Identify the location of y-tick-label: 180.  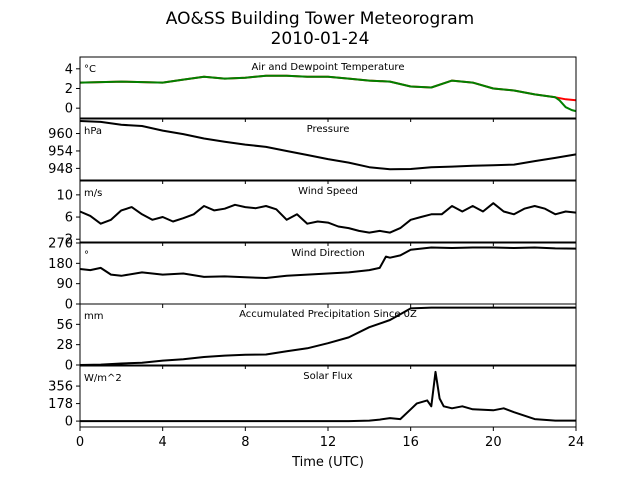
(60, 264).